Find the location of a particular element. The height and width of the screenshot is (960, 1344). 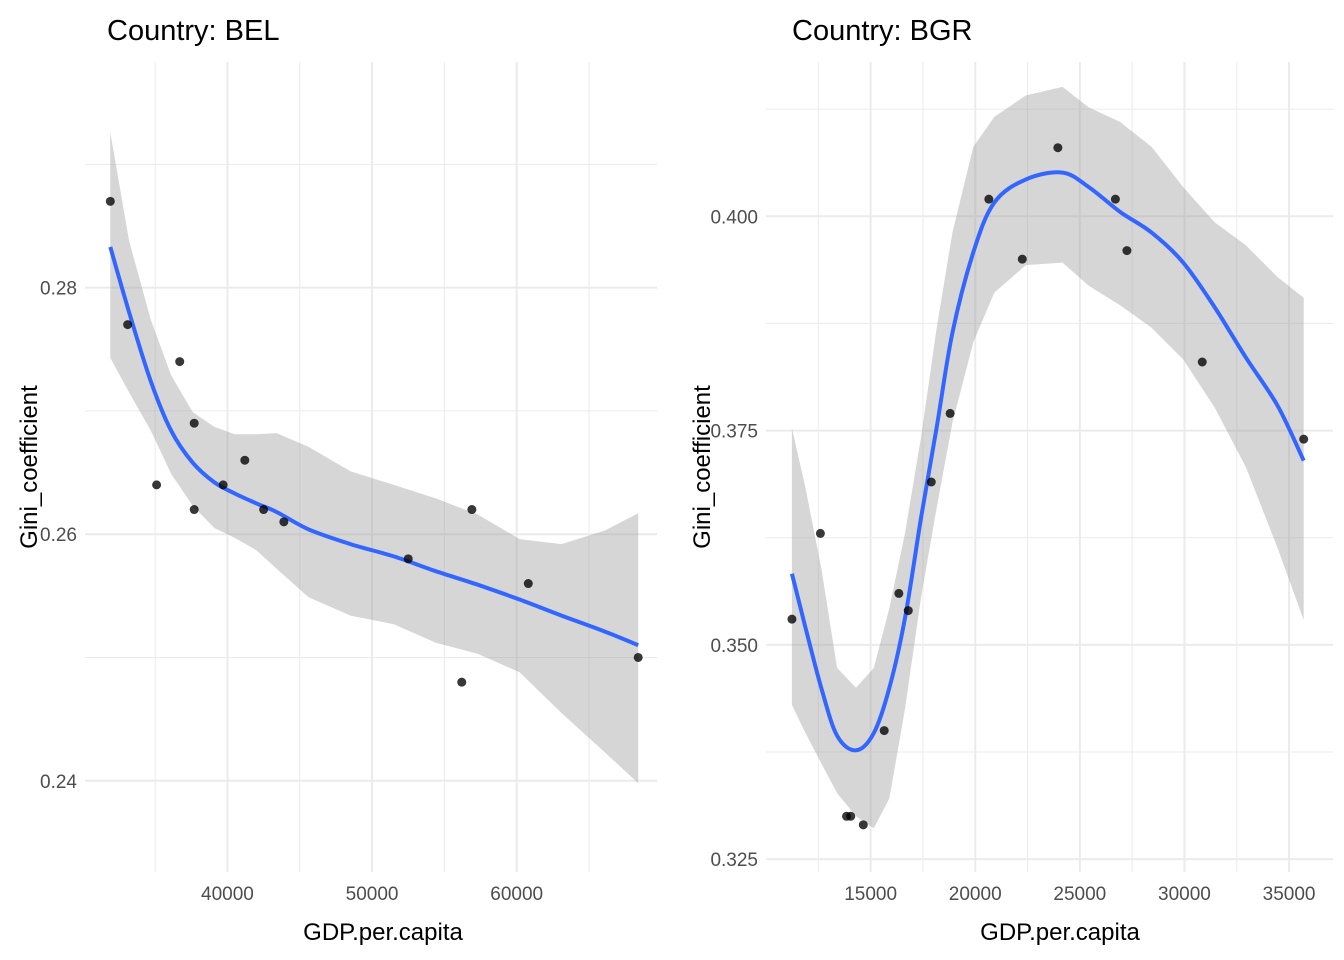

panel-title: Country: BGR is located at coordinates (882, 31).